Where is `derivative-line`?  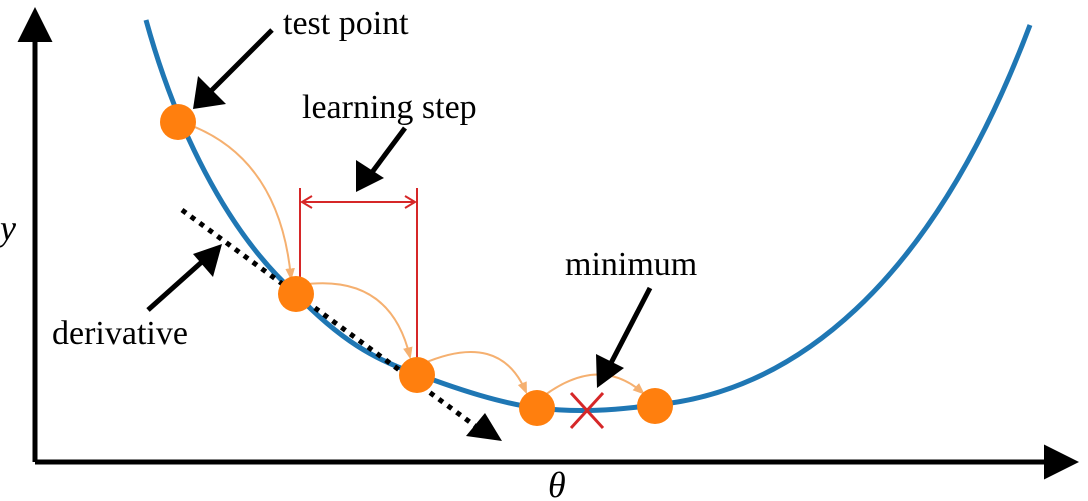 derivative-line is located at coordinates (341, 324).